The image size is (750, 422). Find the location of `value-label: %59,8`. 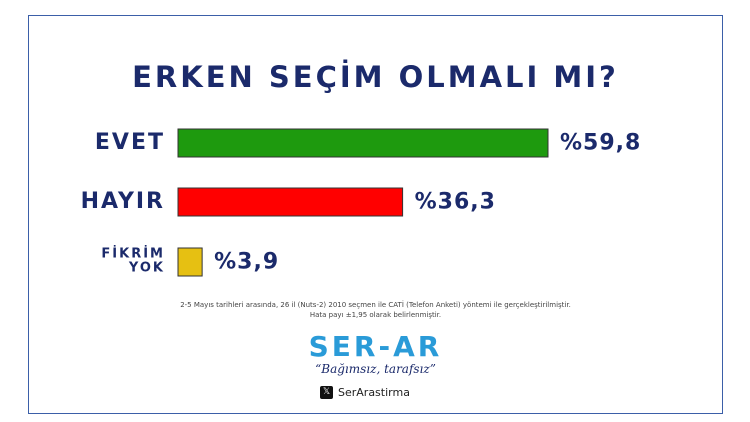

value-label: %59,8 is located at coordinates (601, 143).